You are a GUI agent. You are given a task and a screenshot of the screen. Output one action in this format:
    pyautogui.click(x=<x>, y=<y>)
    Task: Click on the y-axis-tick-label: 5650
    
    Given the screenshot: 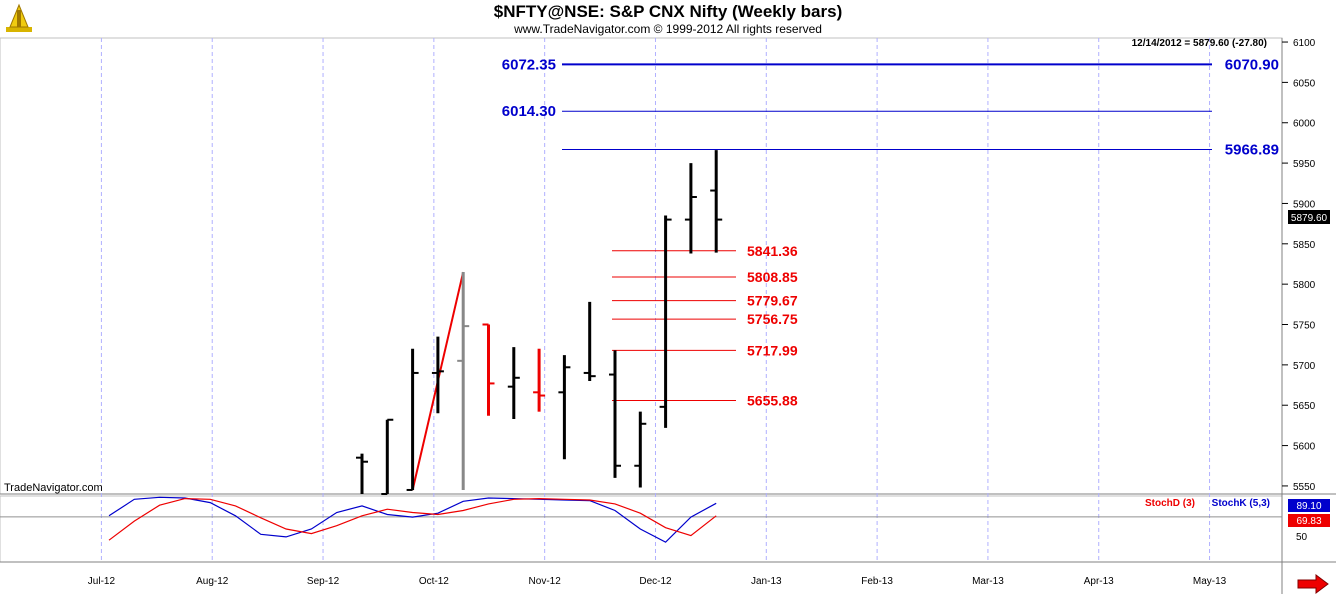 What is the action you would take?
    pyautogui.click(x=1304, y=406)
    